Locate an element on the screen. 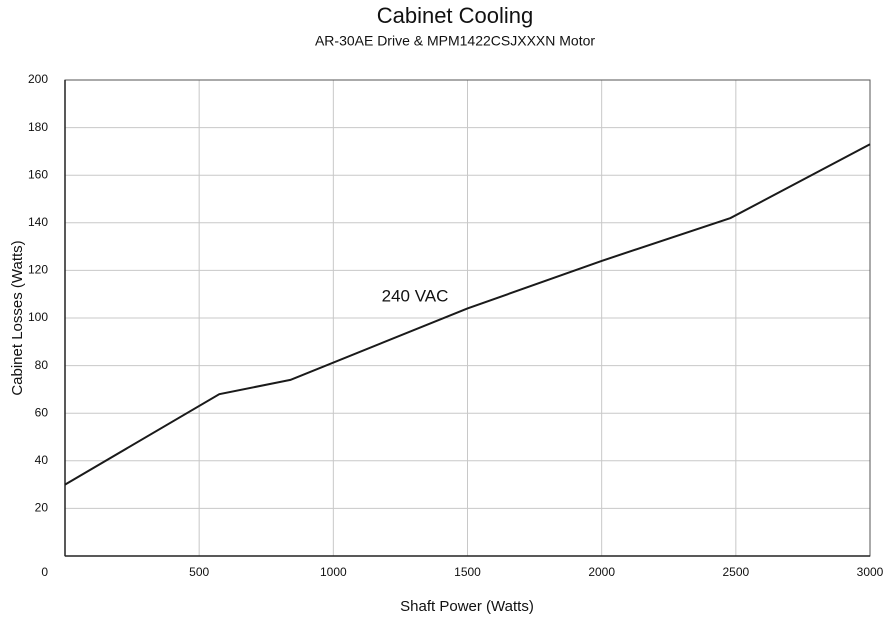 This screenshot has width=890, height=621. x-tick-label: 500 is located at coordinates (199, 572).